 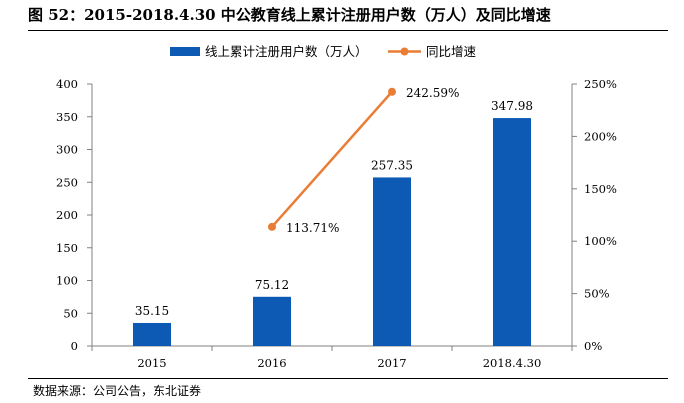 I want to click on y-left-tick-label: 100, so click(x=67, y=281).